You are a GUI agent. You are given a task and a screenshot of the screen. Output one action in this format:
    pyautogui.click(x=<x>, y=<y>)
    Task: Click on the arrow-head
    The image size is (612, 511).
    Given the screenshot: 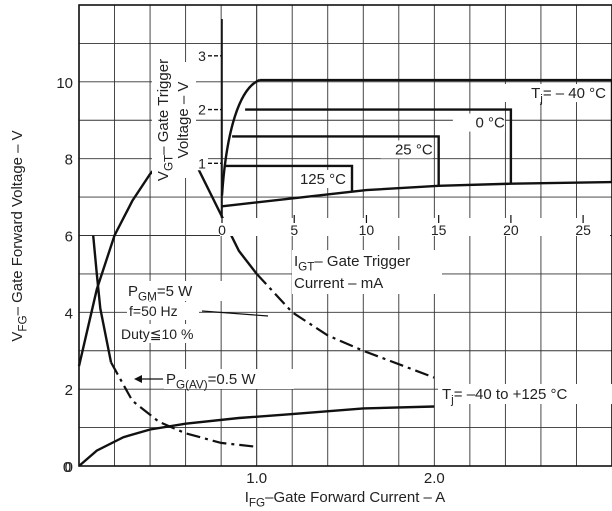 What is the action you would take?
    pyautogui.click(x=138, y=379)
    